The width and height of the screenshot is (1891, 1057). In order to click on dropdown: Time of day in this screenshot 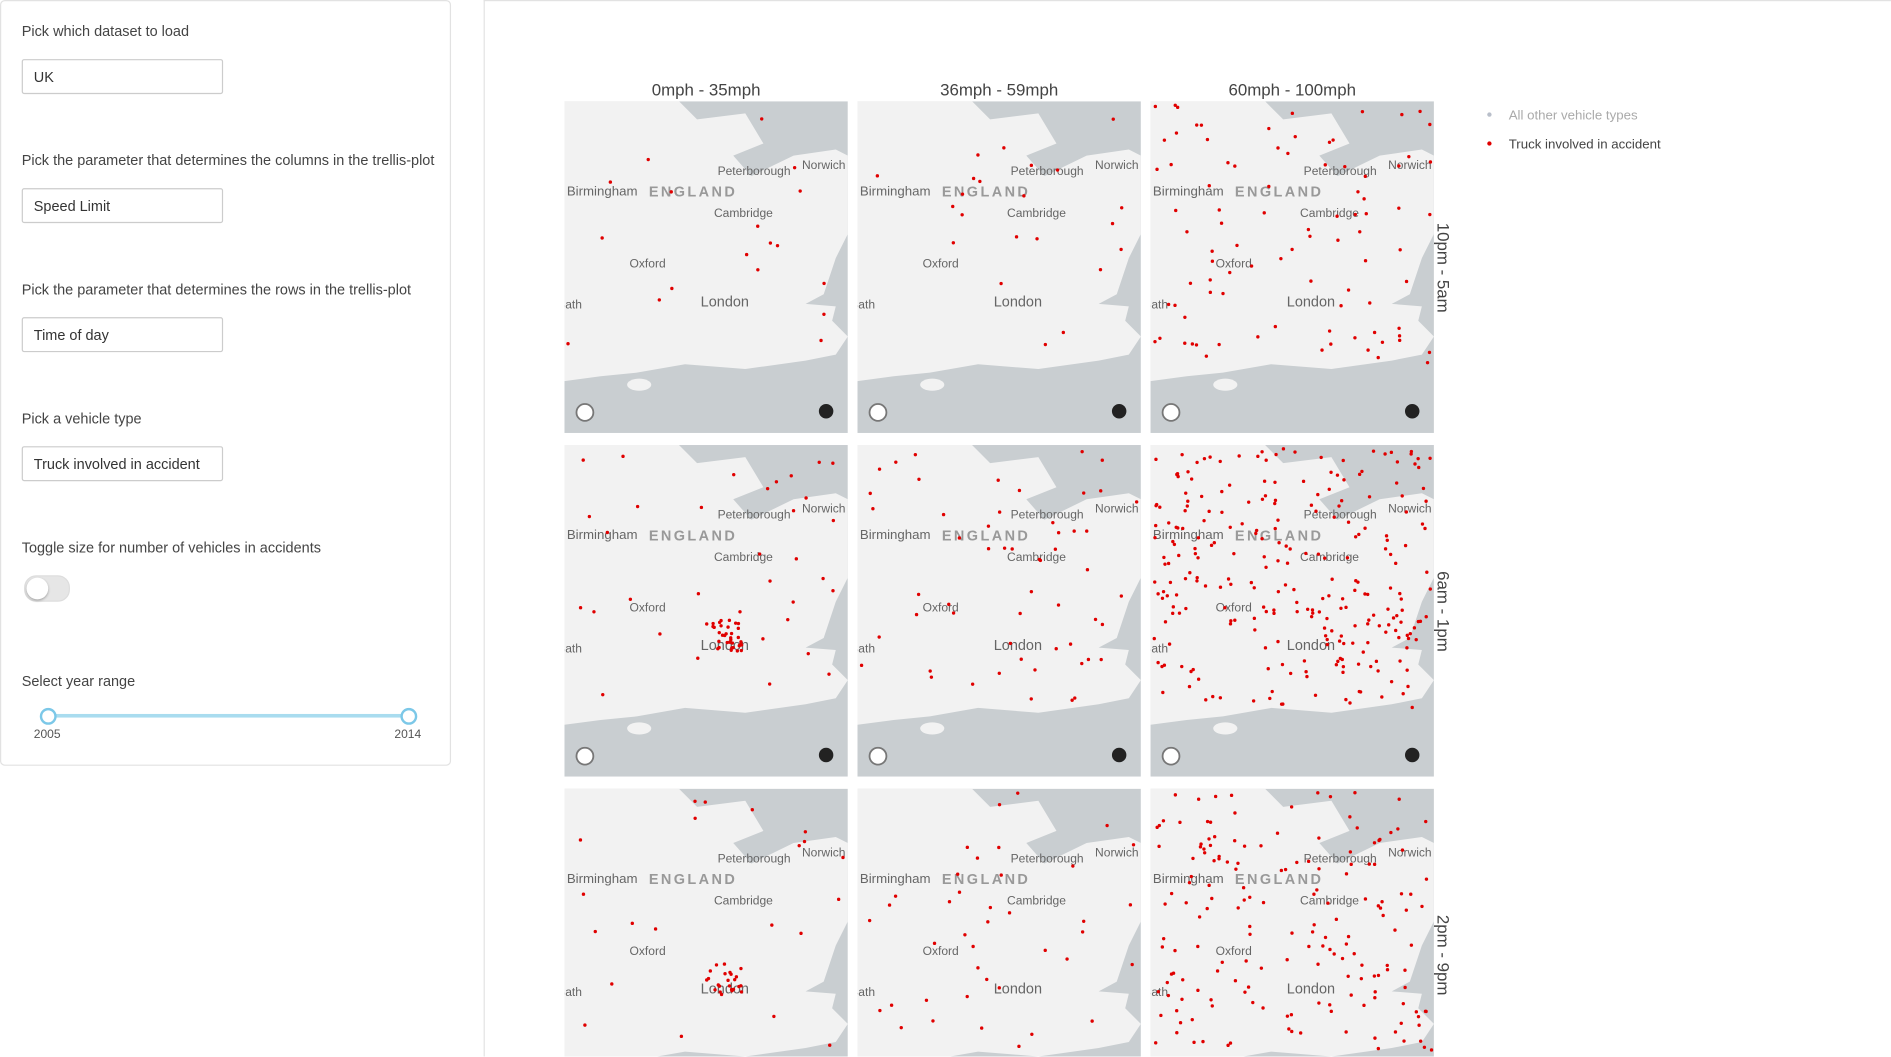, I will do `click(122, 335)`.